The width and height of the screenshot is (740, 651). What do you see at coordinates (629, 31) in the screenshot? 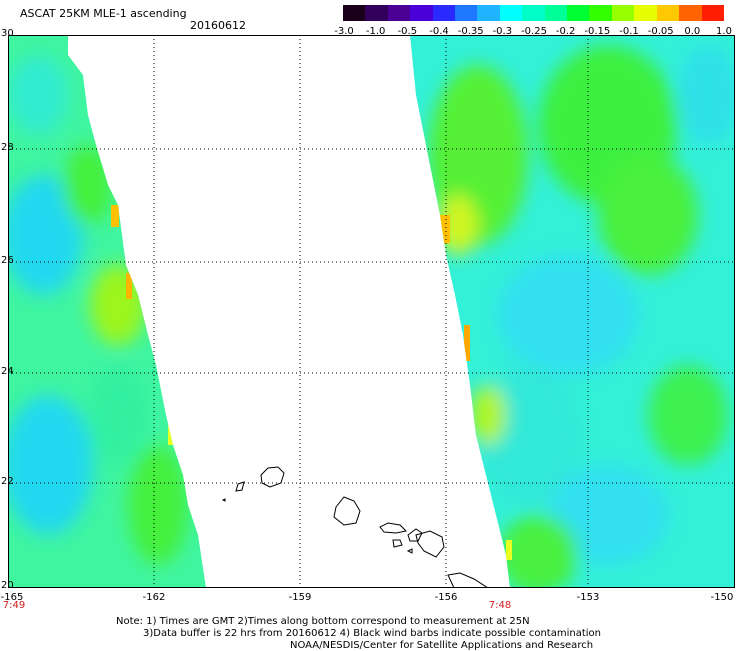
I see `colorbar-label: -0.1` at bounding box center [629, 31].